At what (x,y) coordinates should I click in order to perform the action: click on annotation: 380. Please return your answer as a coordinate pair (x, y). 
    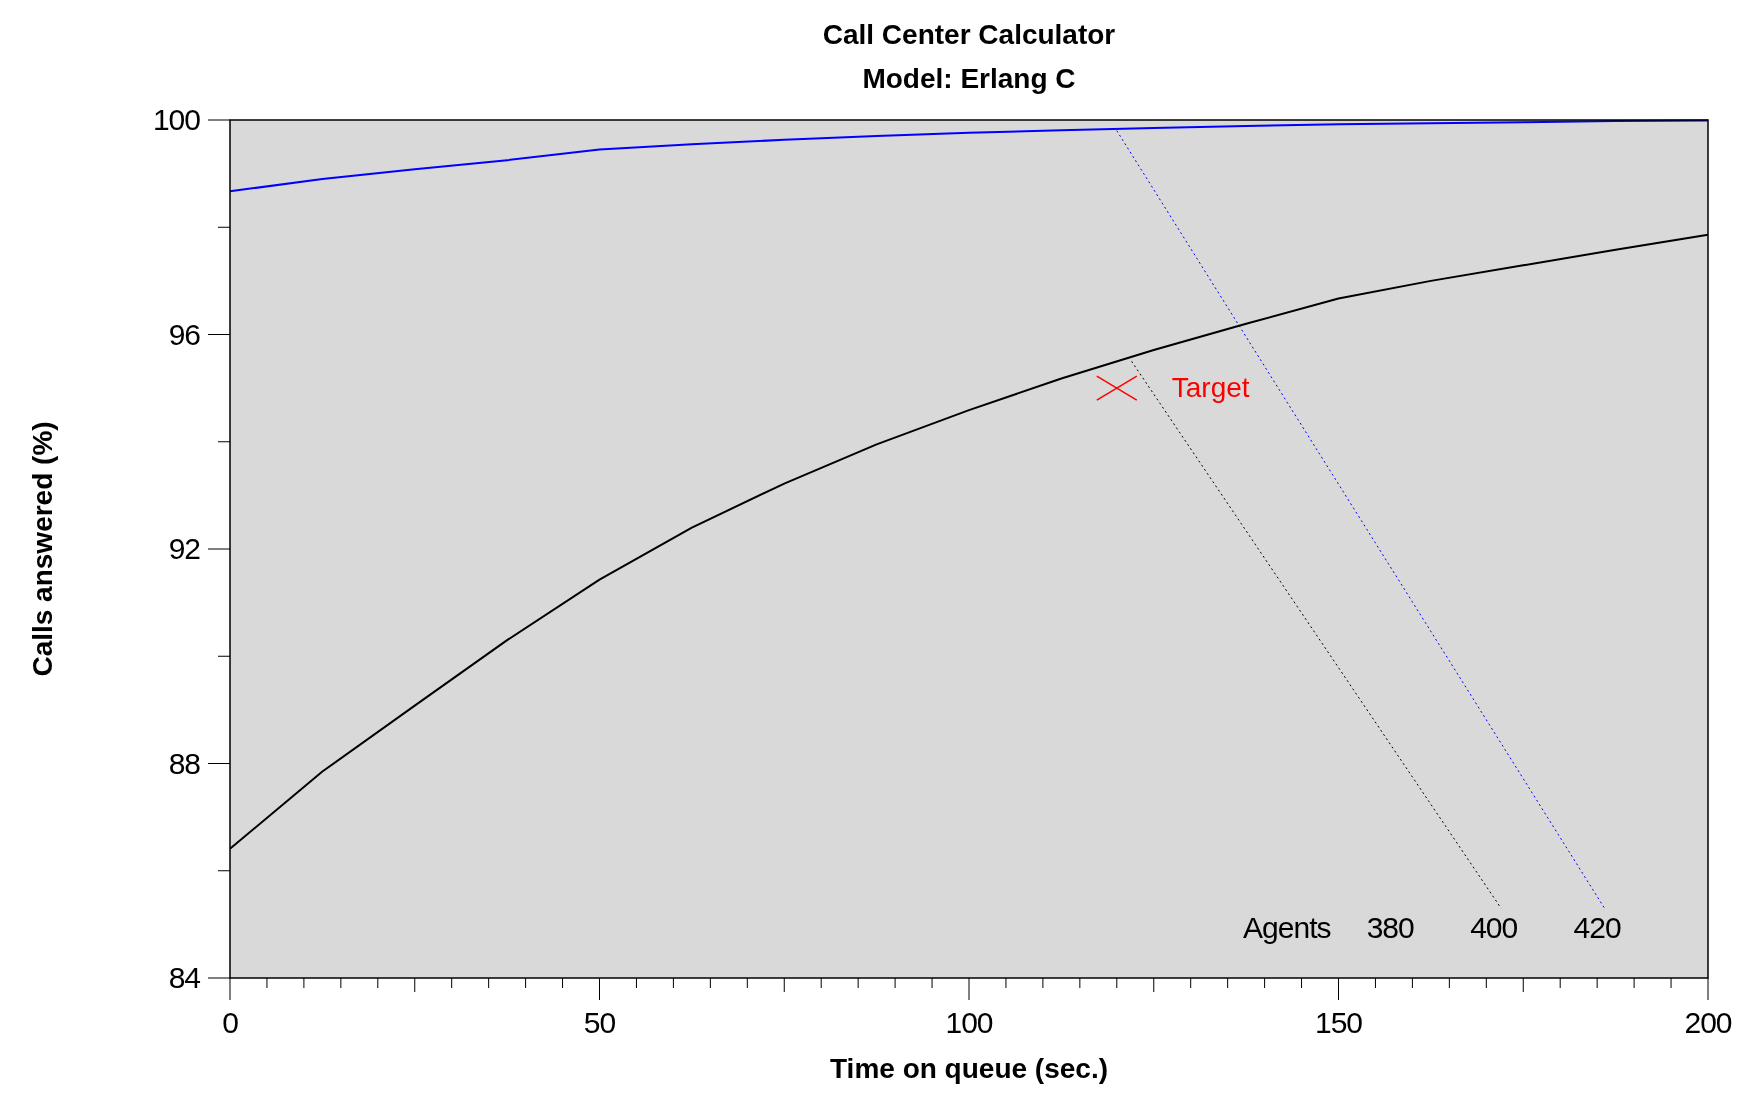
    Looking at the image, I should click on (1390, 927).